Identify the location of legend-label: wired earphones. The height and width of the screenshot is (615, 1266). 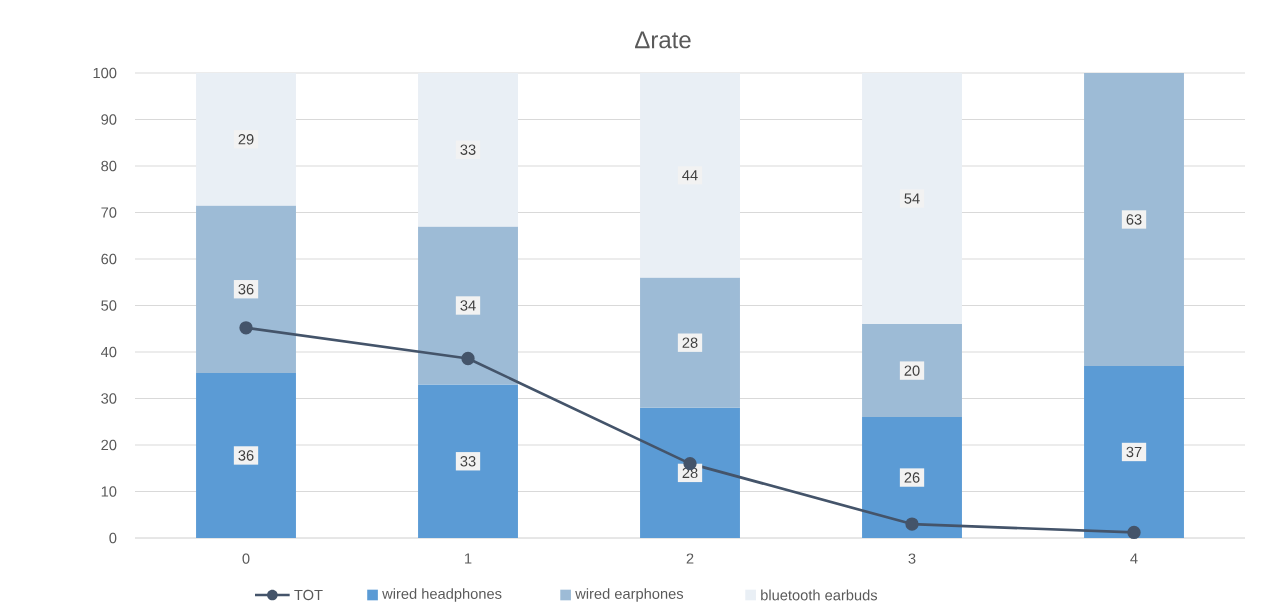
(629, 595).